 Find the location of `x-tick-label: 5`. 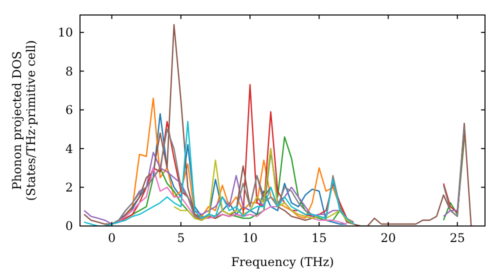

x-tick-label: 5 is located at coordinates (181, 238).